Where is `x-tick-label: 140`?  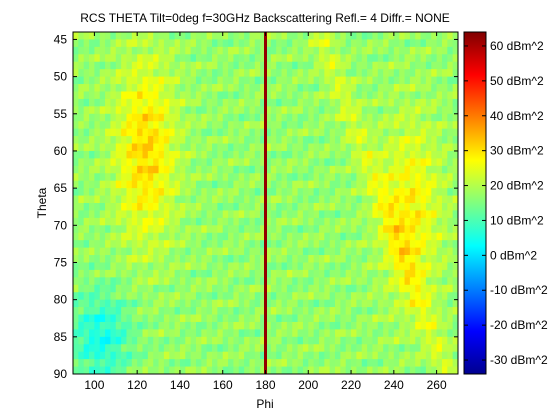 x-tick-label: 140 is located at coordinates (180, 385).